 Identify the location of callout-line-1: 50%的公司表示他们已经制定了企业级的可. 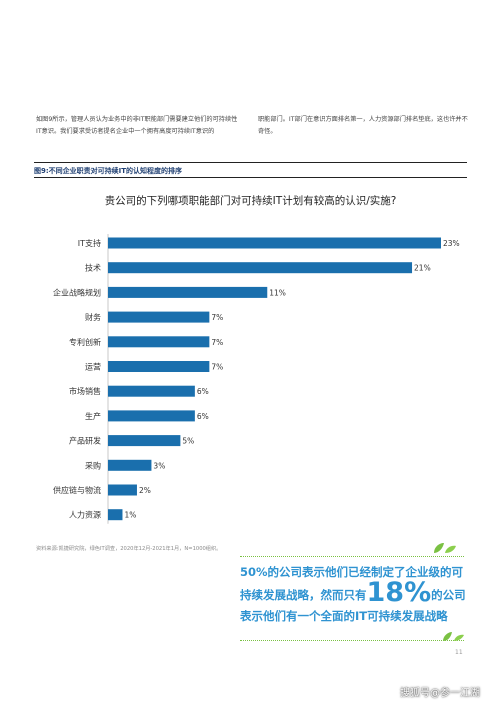
(352, 572).